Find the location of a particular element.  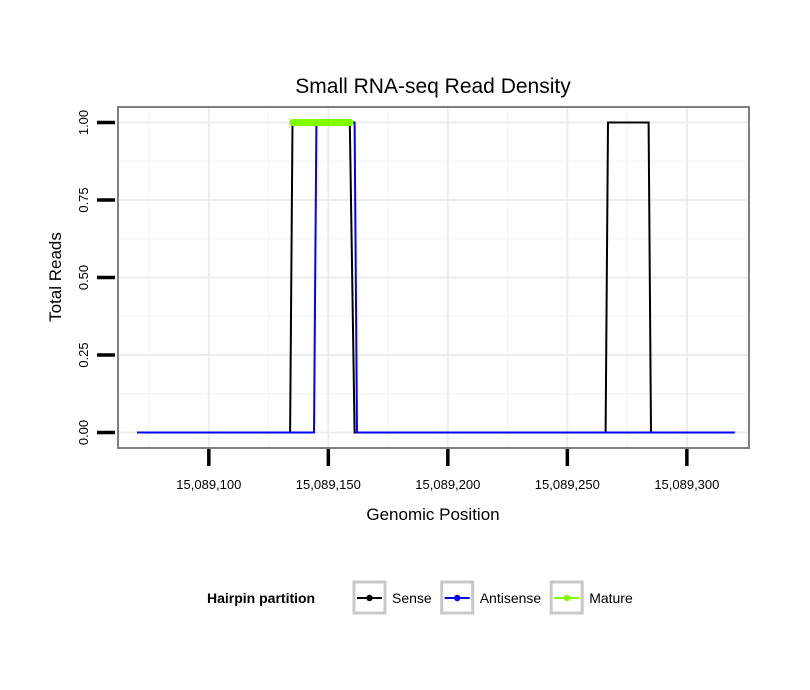

y-tick-label-0: 0.00 is located at coordinates (83, 432).